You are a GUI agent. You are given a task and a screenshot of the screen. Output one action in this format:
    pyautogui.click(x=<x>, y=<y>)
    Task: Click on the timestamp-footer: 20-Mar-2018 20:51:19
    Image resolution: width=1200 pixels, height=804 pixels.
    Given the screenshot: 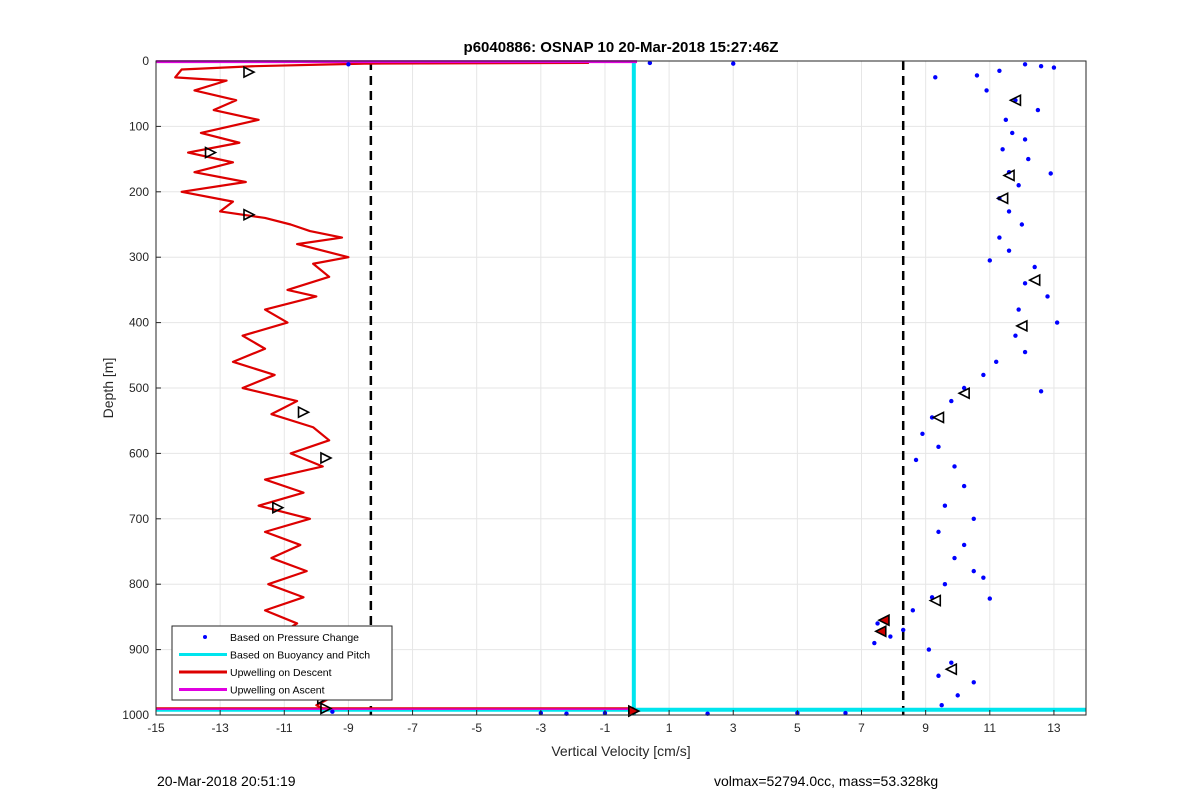 What is the action you would take?
    pyautogui.click(x=226, y=781)
    